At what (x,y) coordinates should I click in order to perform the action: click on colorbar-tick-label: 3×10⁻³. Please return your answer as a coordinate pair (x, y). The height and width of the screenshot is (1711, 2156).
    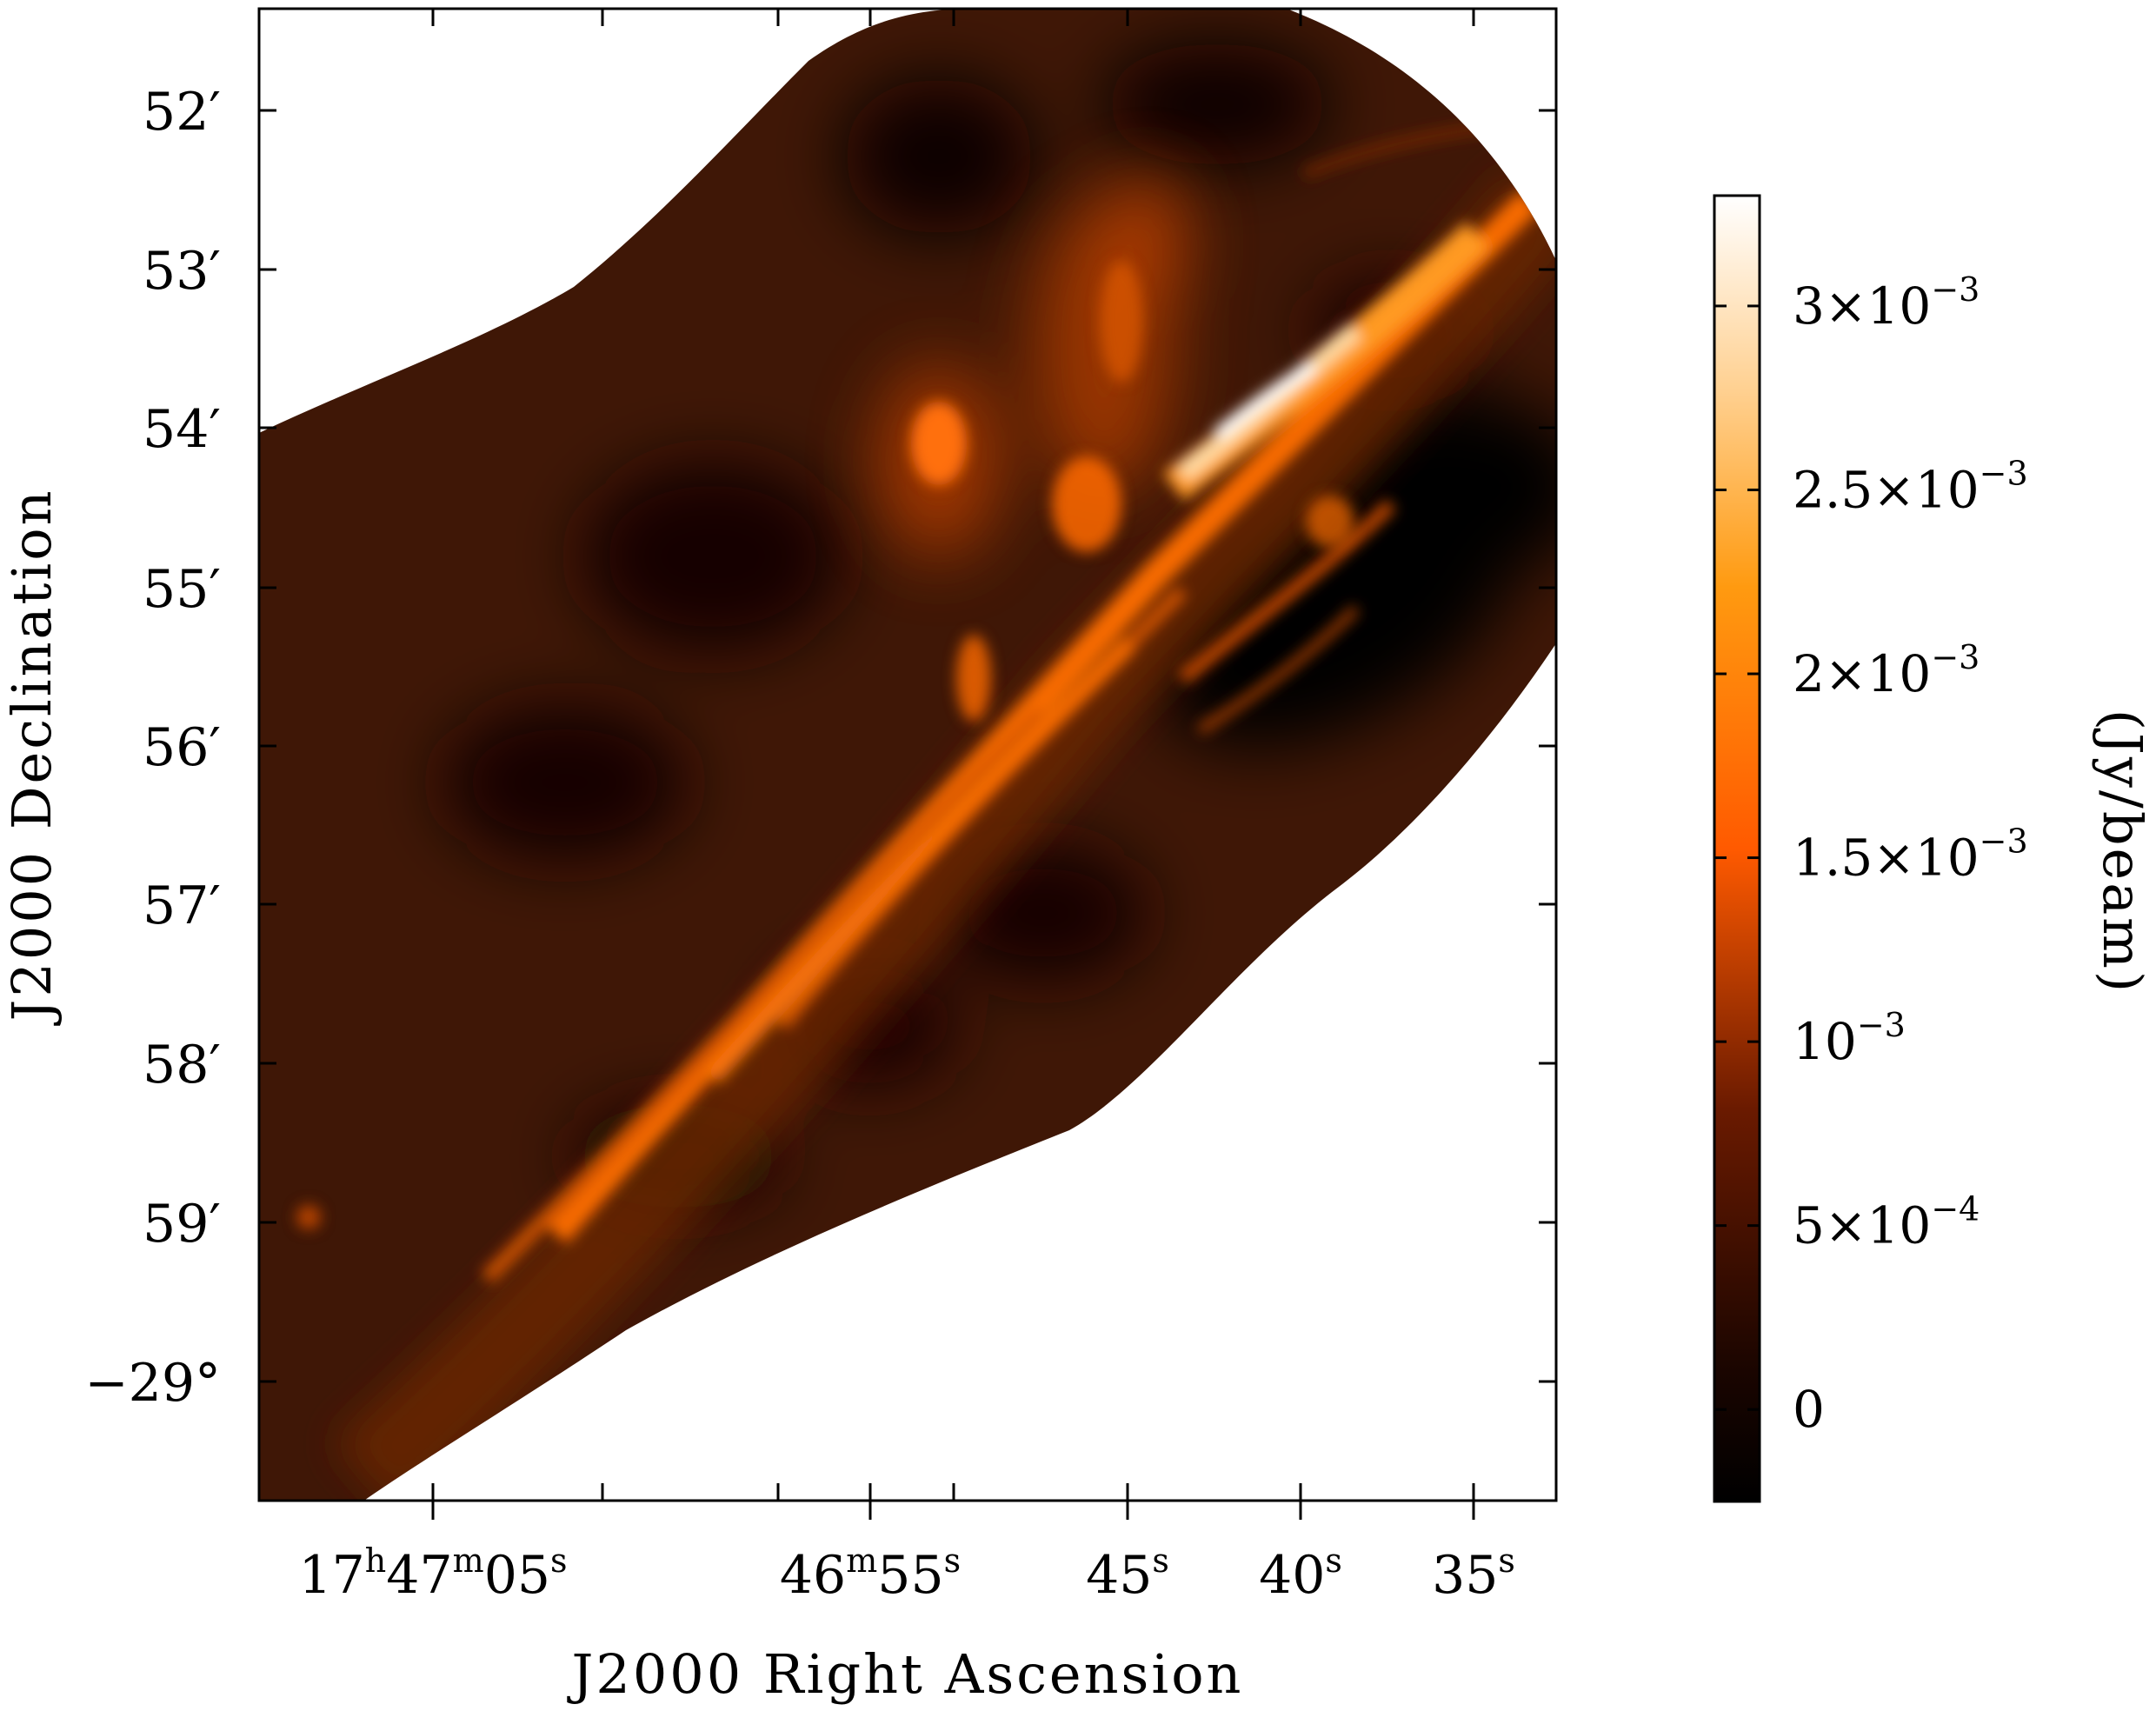
    Looking at the image, I should click on (1886, 303).